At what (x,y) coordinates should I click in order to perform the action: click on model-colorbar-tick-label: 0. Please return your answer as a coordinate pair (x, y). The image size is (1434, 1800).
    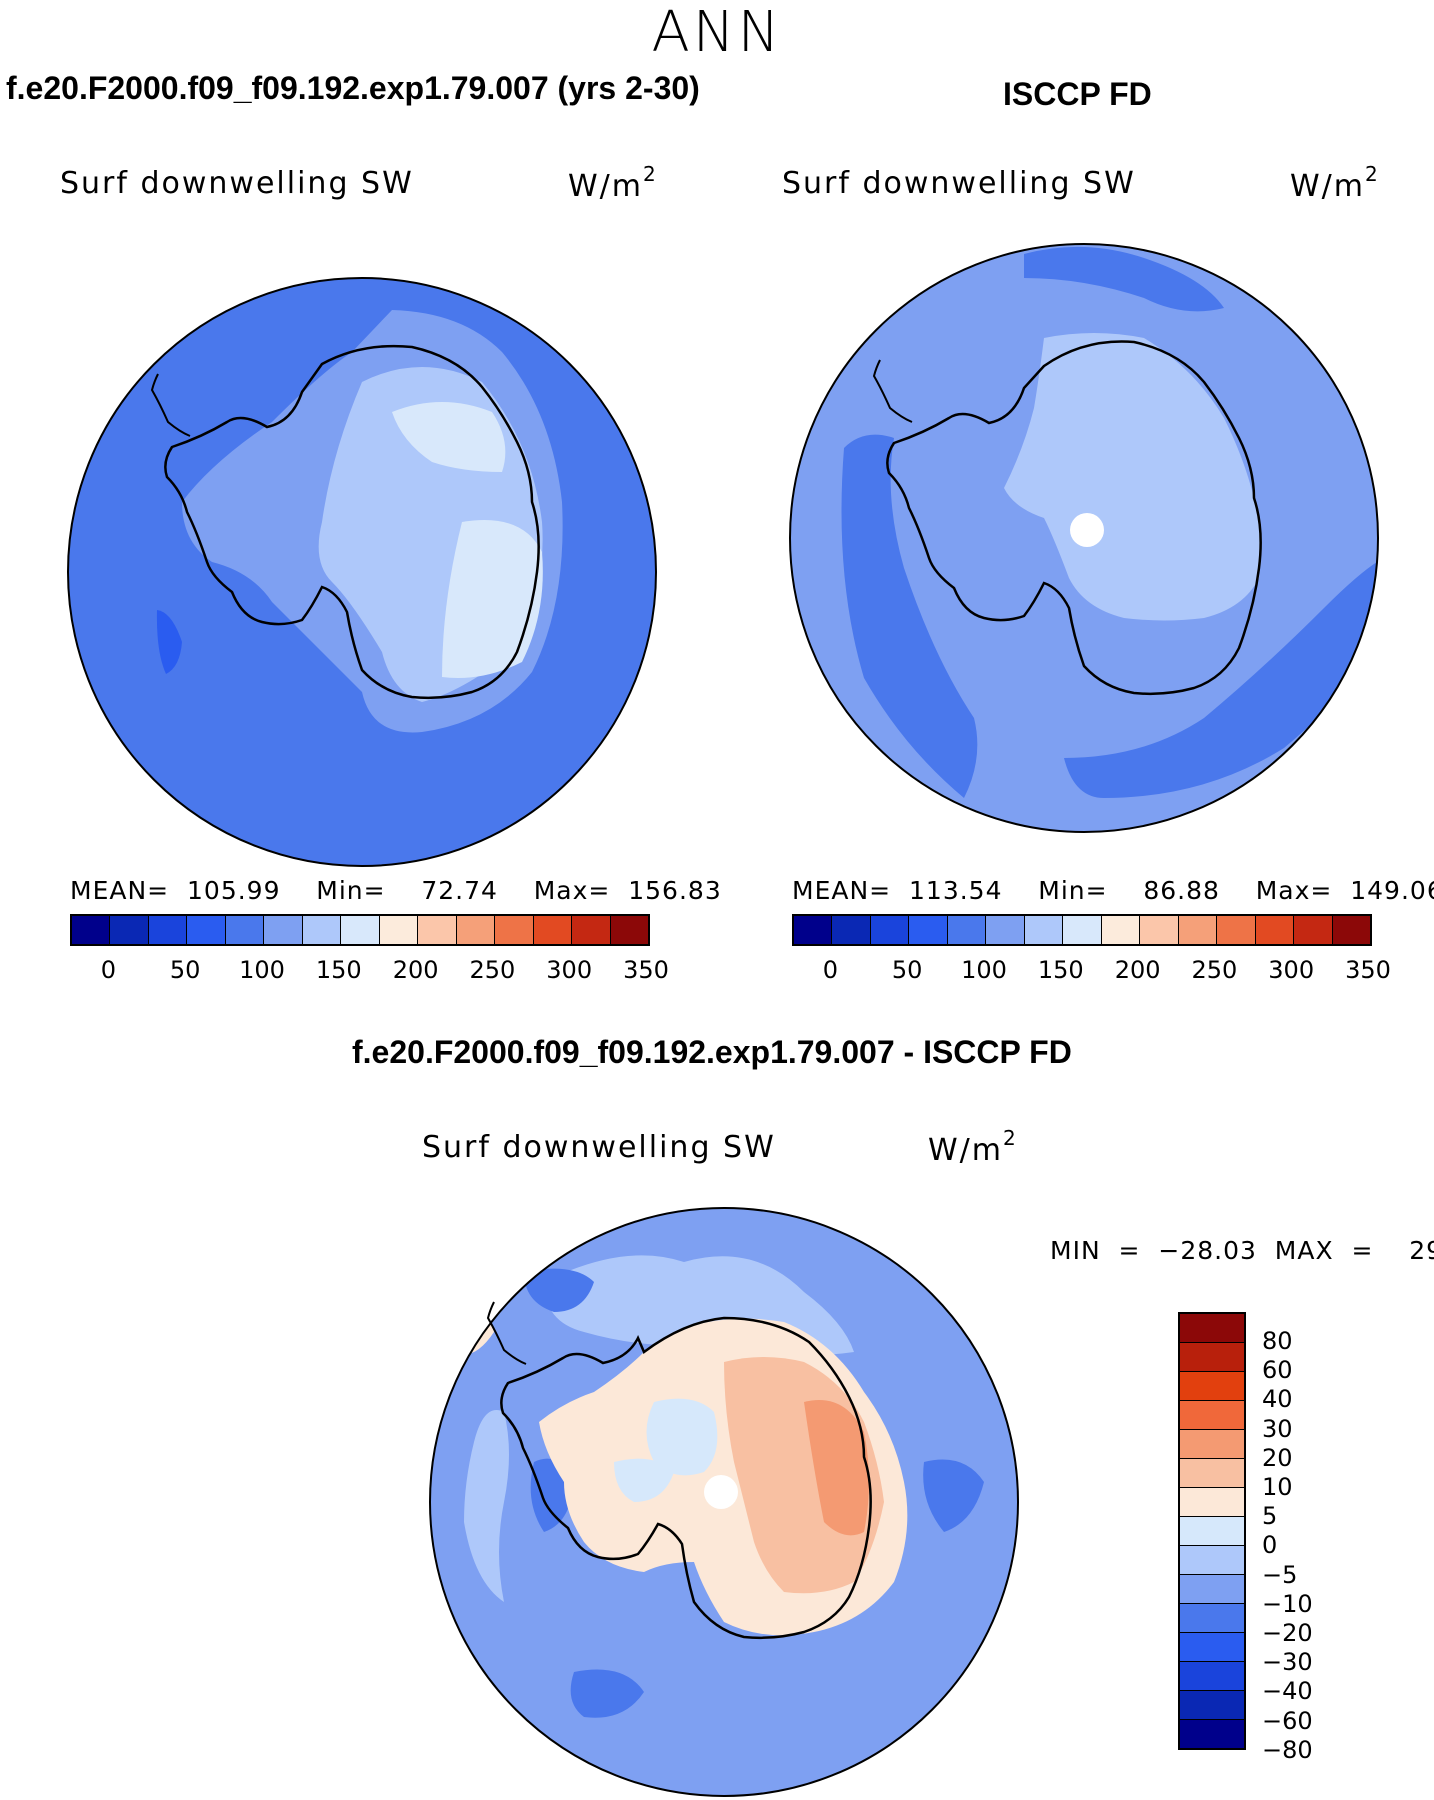
    Looking at the image, I should click on (108, 970).